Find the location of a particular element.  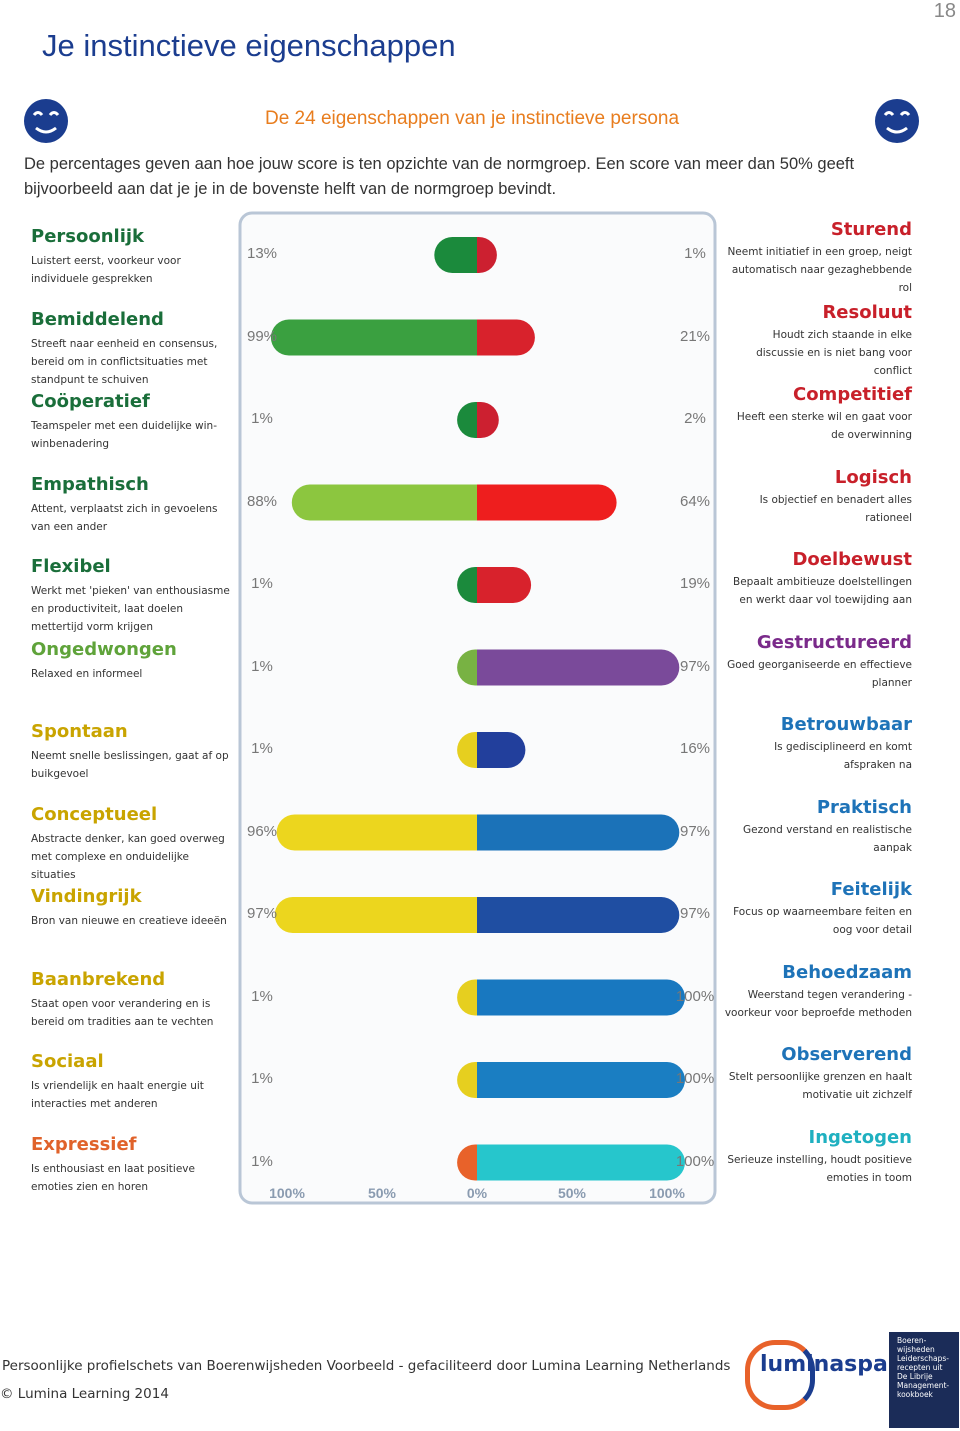

trait-name: Vindingrijk is located at coordinates (86, 896).